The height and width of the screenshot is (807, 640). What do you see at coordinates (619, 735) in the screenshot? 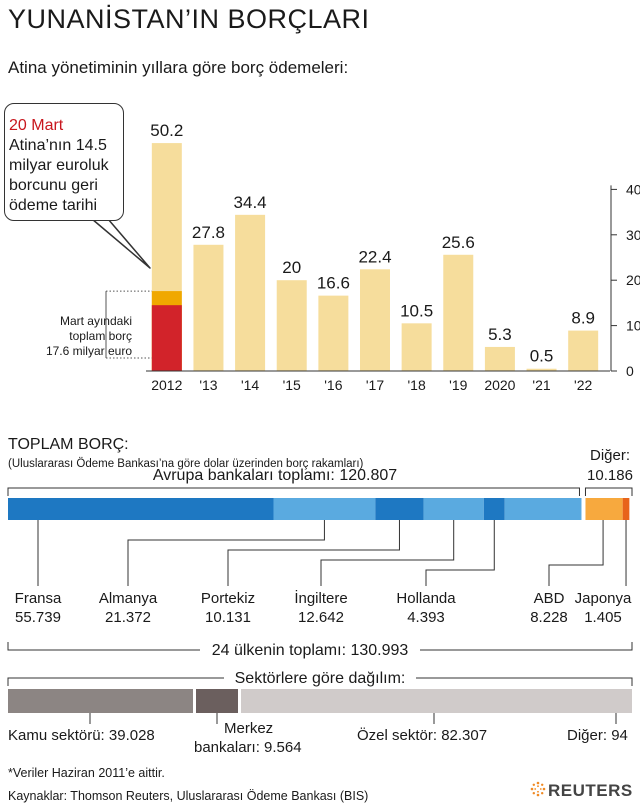
I see `sector-value: 94` at bounding box center [619, 735].